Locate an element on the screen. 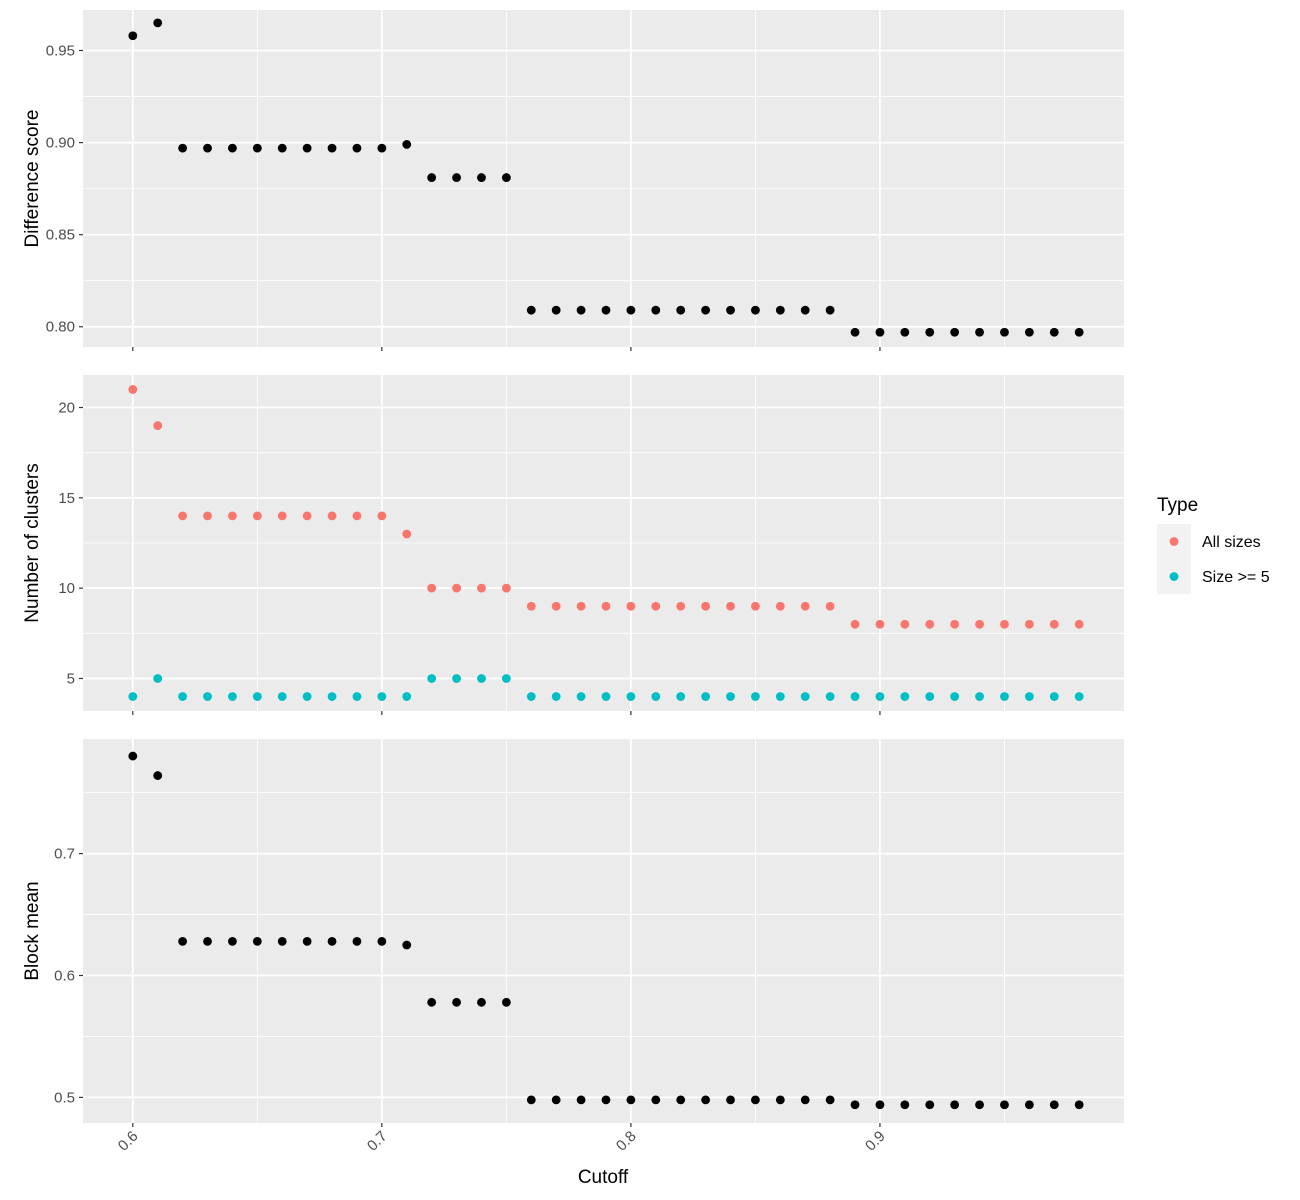 Image resolution: width=1300 pixels, height=1200 pixels. y-tick-label: 0.90 is located at coordinates (60, 143).